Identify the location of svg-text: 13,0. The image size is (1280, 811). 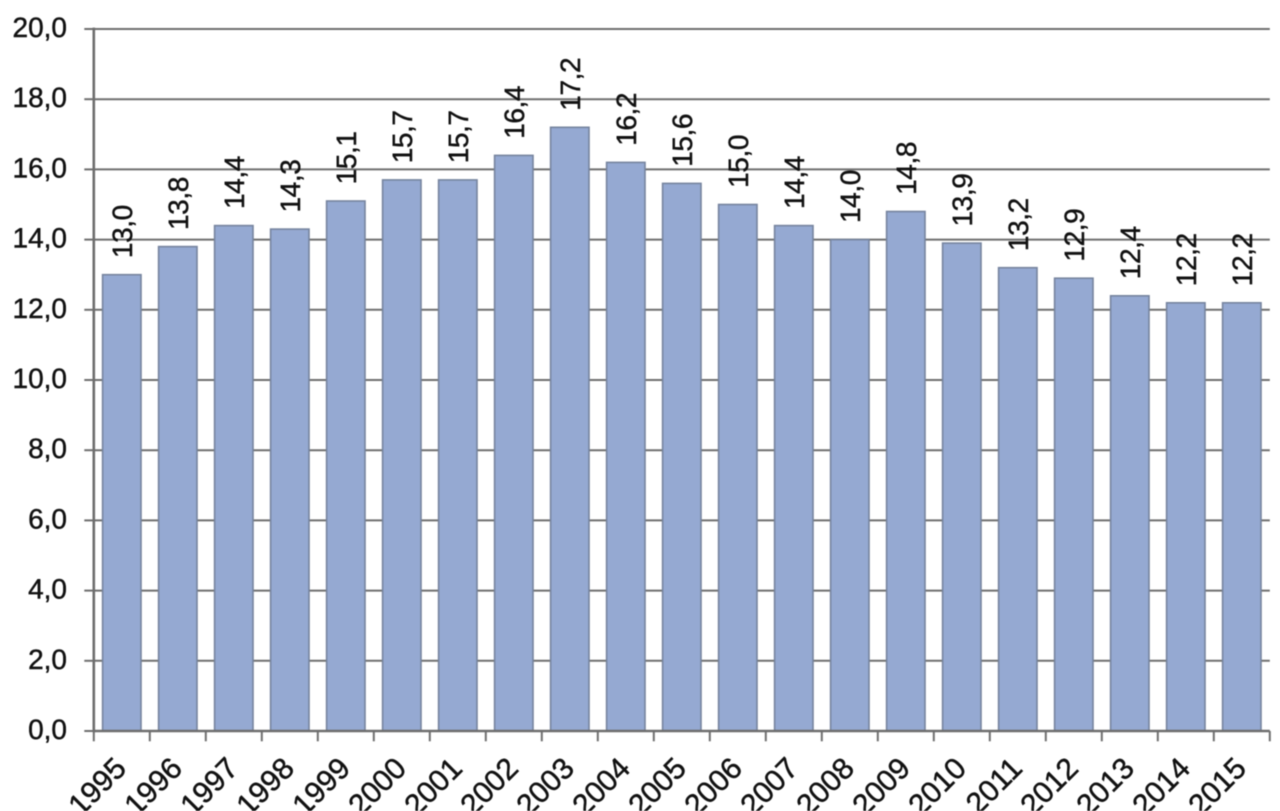
(122, 231).